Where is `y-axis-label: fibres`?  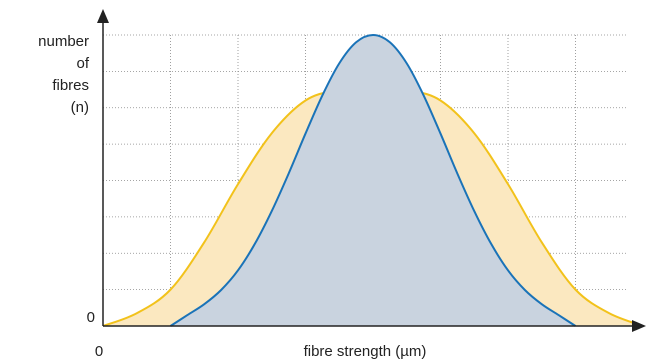
y-axis-label: fibres is located at coordinates (70, 85).